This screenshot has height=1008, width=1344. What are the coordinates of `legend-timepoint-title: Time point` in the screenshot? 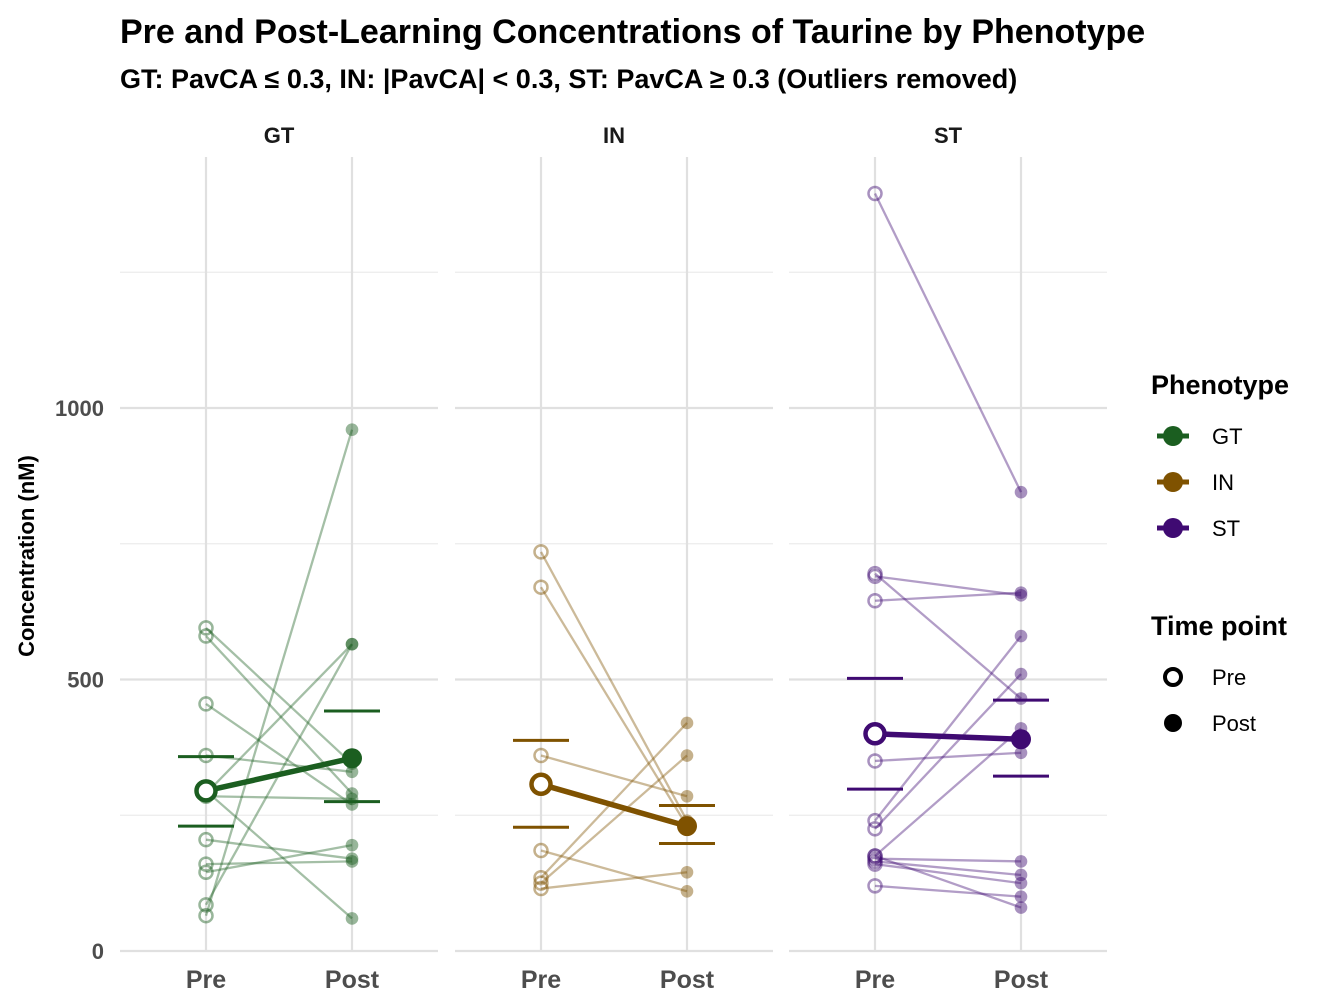 It's located at (1219, 626).